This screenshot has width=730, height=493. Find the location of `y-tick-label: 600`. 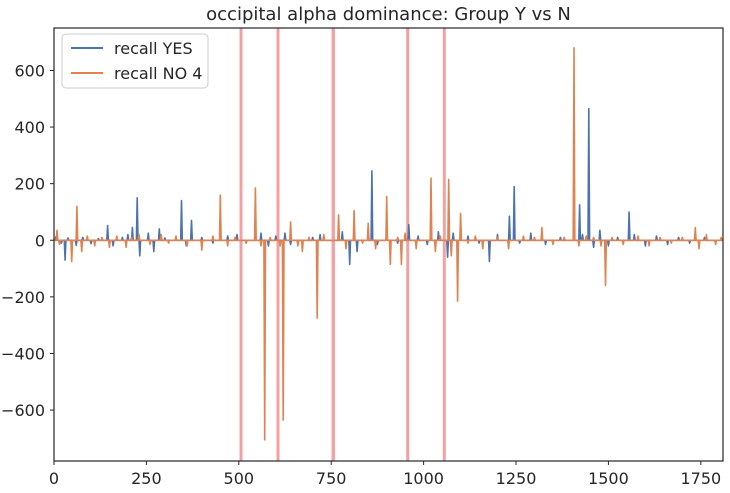

y-tick-label: 600 is located at coordinates (29, 70).